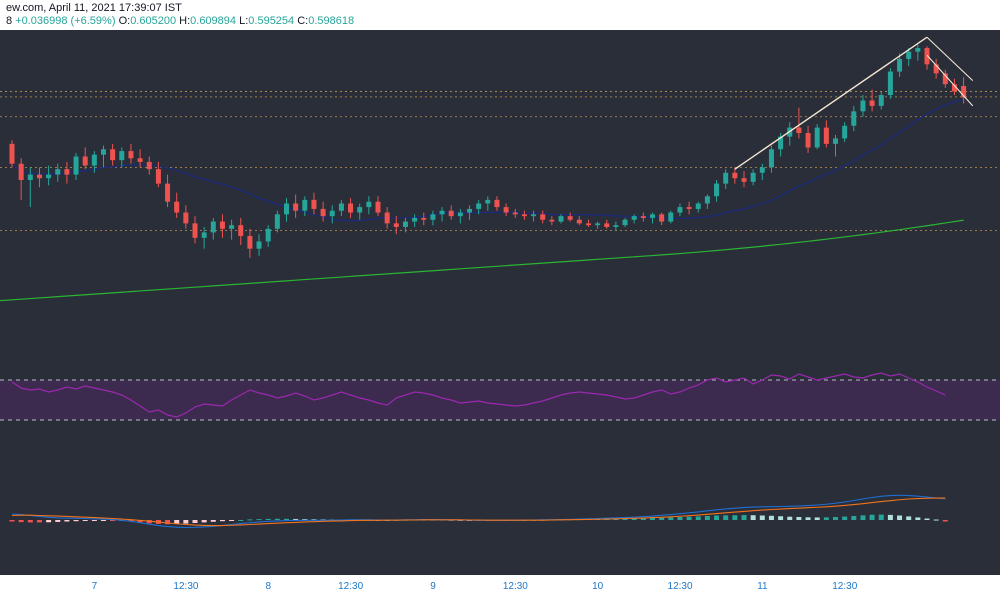 Image resolution: width=1000 pixels, height=600 pixels. I want to click on signal-line, so click(478, 512).